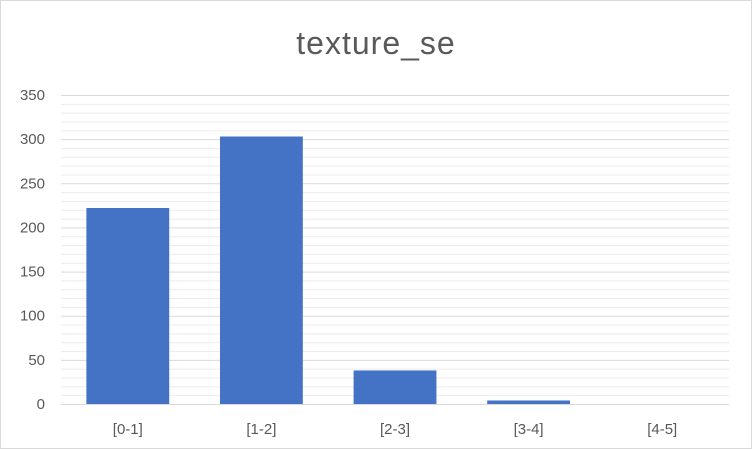 The height and width of the screenshot is (449, 752). What do you see at coordinates (395, 429) in the screenshot?
I see `x-tick-label: [2-3]` at bounding box center [395, 429].